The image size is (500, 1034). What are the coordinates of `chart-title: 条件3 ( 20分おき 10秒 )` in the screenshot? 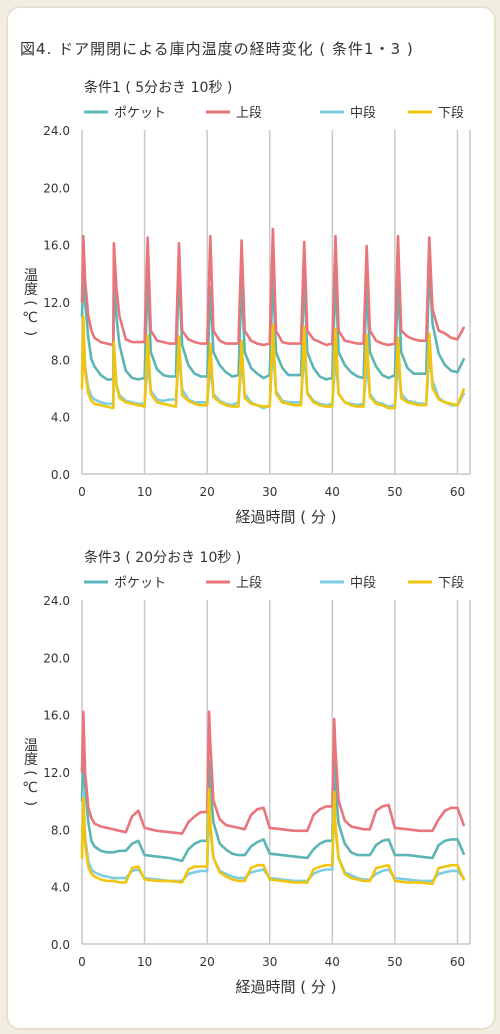 It's located at (162, 557).